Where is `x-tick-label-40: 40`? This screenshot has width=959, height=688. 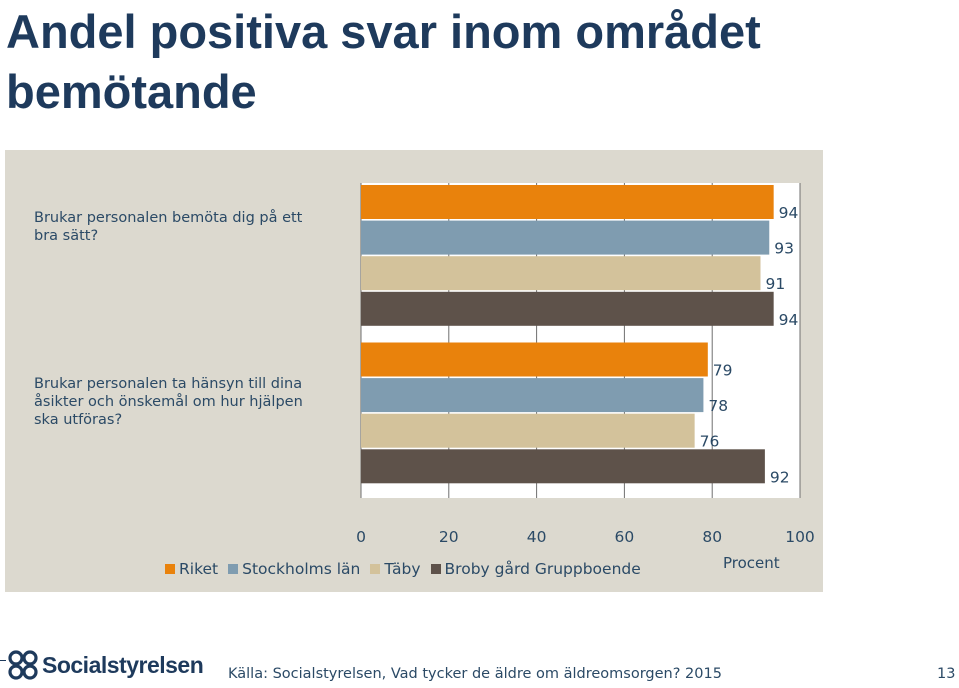
x-tick-label-40: 40 is located at coordinates (537, 537).